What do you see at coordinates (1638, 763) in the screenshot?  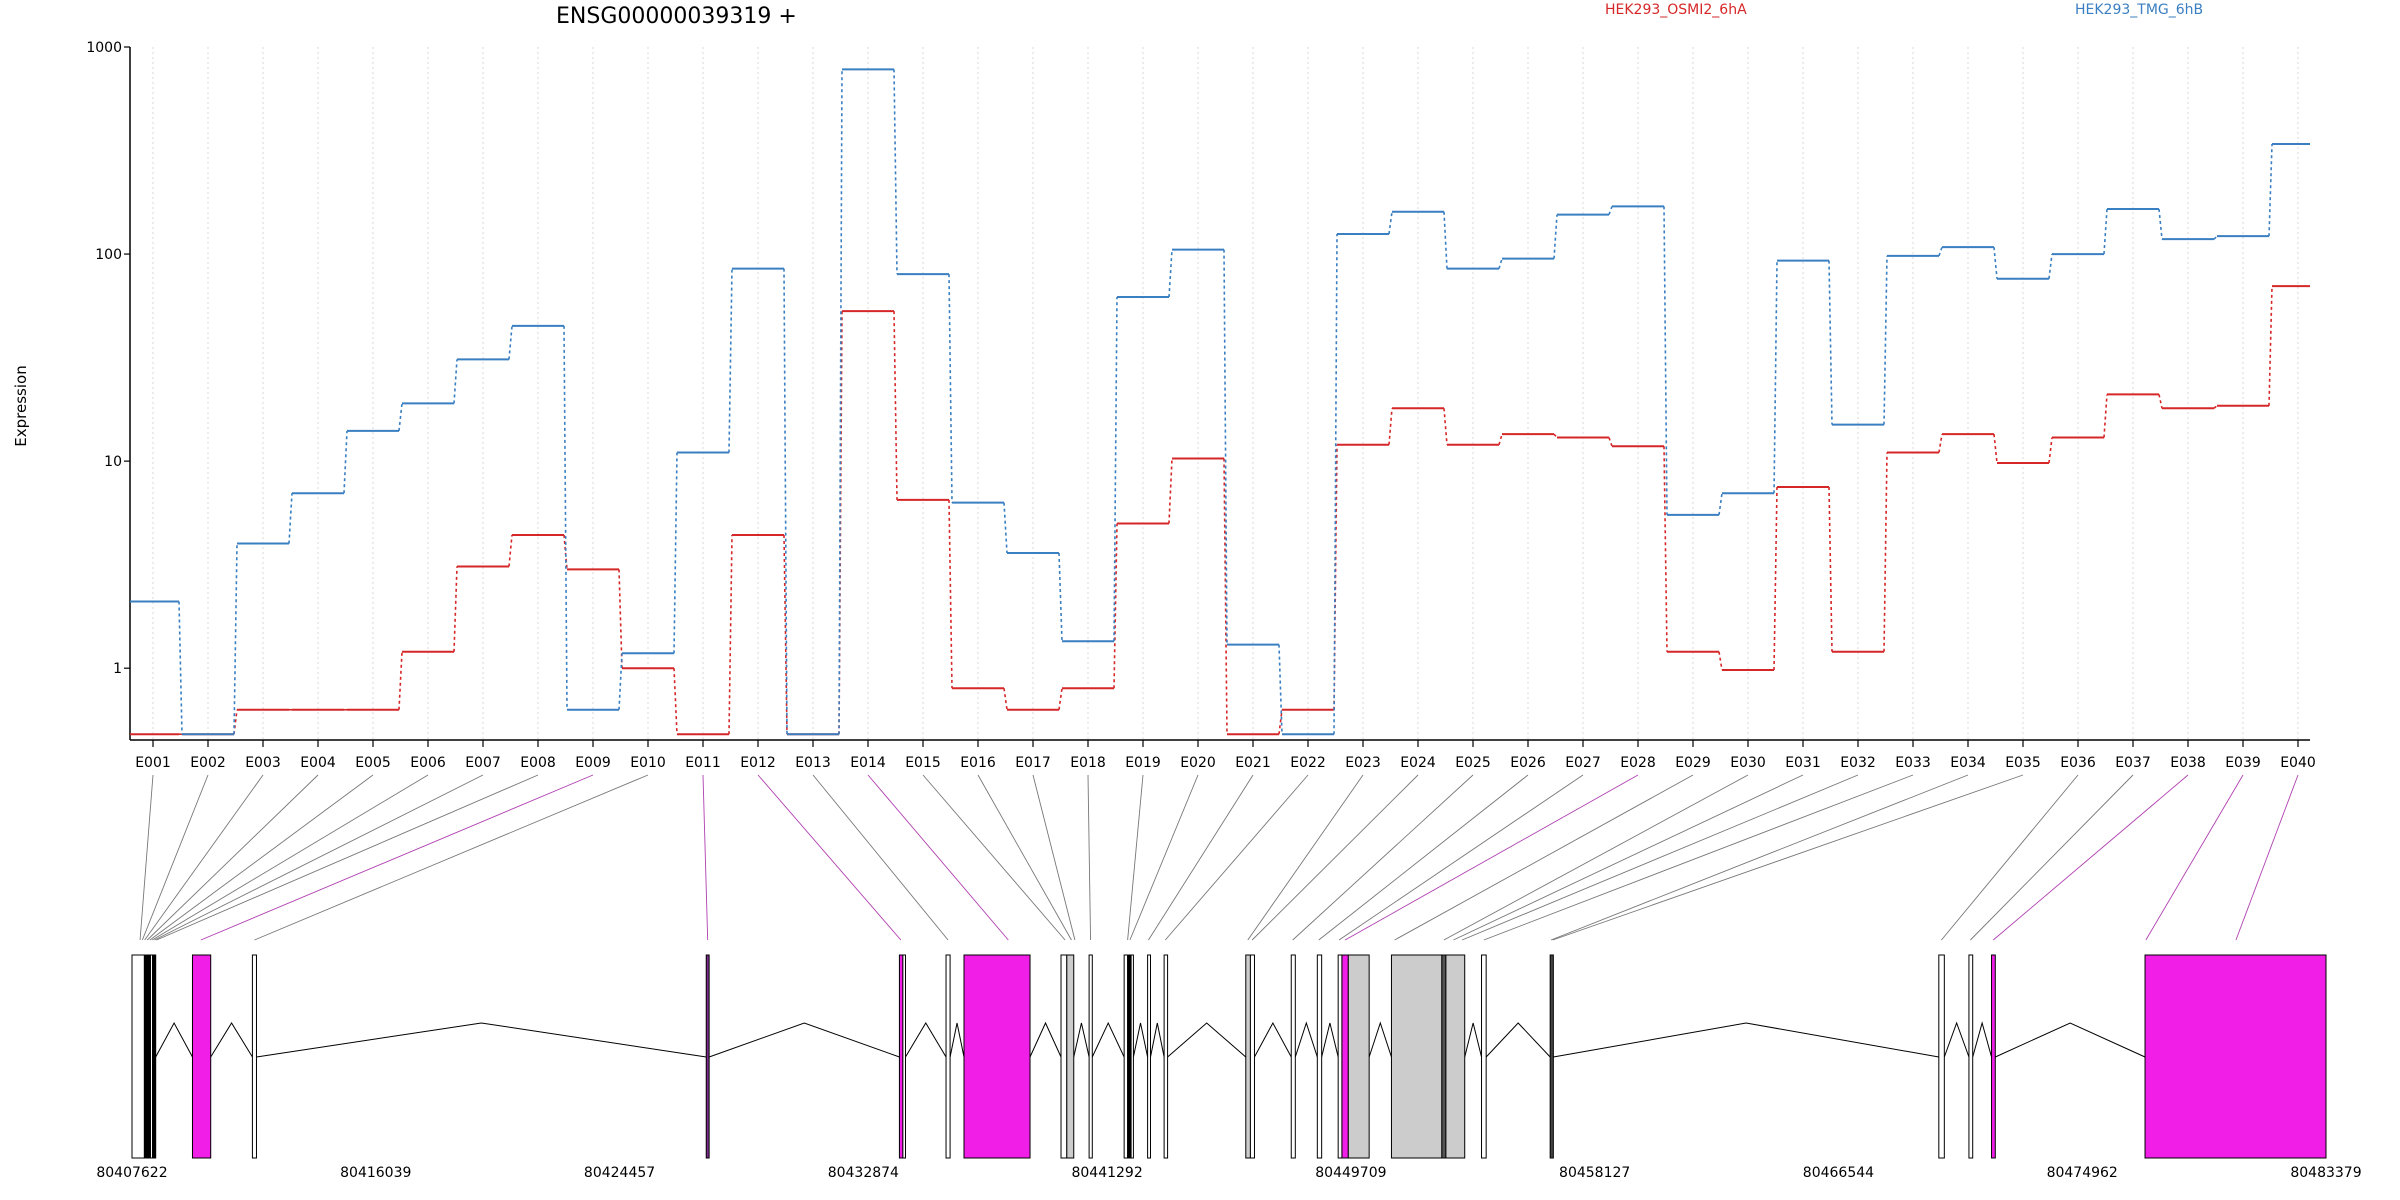 I see `x-tick-label-e028: E028` at bounding box center [1638, 763].